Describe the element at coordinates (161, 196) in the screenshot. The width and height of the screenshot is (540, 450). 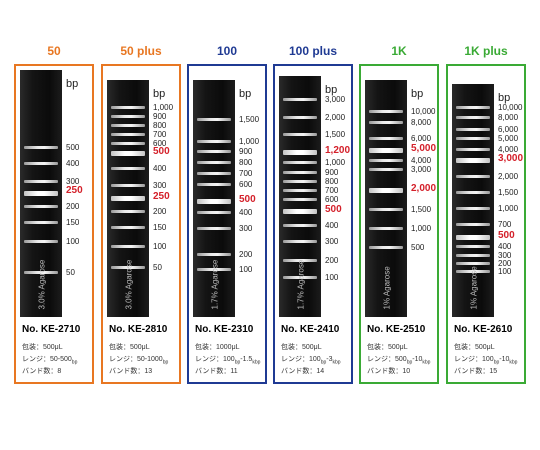
I see `highlight-size-label: 250` at that location.